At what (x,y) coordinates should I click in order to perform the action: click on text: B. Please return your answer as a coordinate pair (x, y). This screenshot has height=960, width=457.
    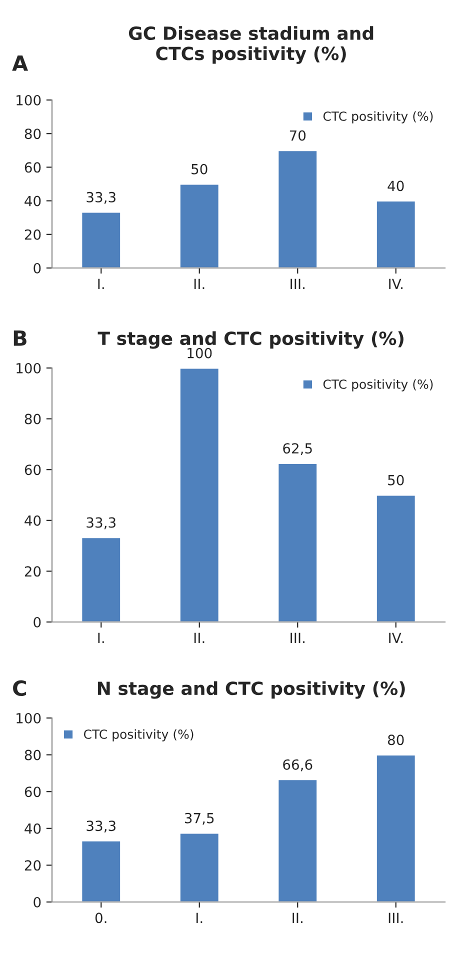
    Looking at the image, I should click on (20, 338).